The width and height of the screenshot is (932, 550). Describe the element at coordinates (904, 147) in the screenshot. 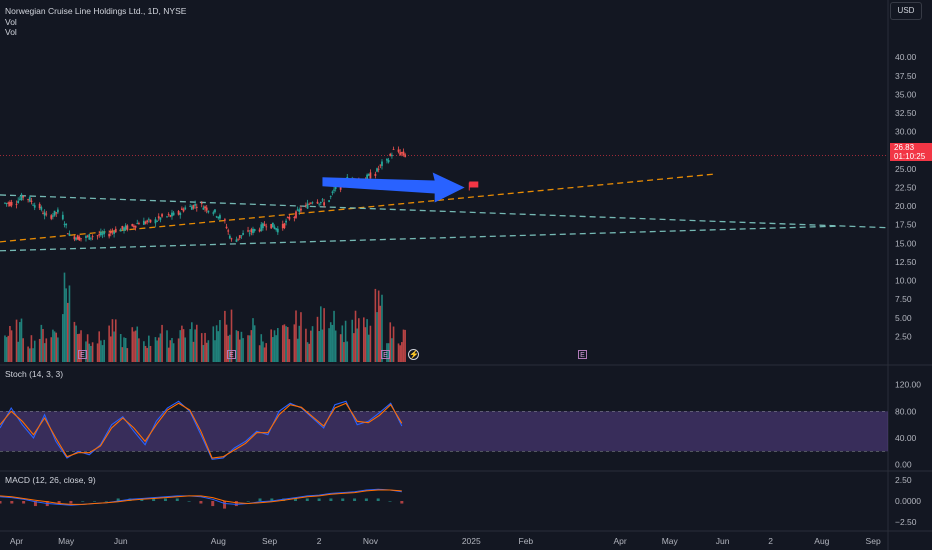

I see `last-price-value: 26.83` at that location.